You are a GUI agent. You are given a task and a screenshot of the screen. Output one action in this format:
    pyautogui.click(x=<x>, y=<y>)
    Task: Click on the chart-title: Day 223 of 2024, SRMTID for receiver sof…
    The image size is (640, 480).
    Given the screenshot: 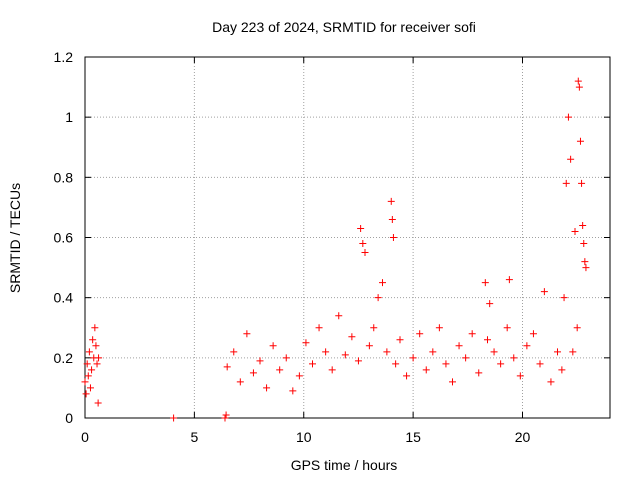 What is the action you would take?
    pyautogui.click(x=344, y=27)
    